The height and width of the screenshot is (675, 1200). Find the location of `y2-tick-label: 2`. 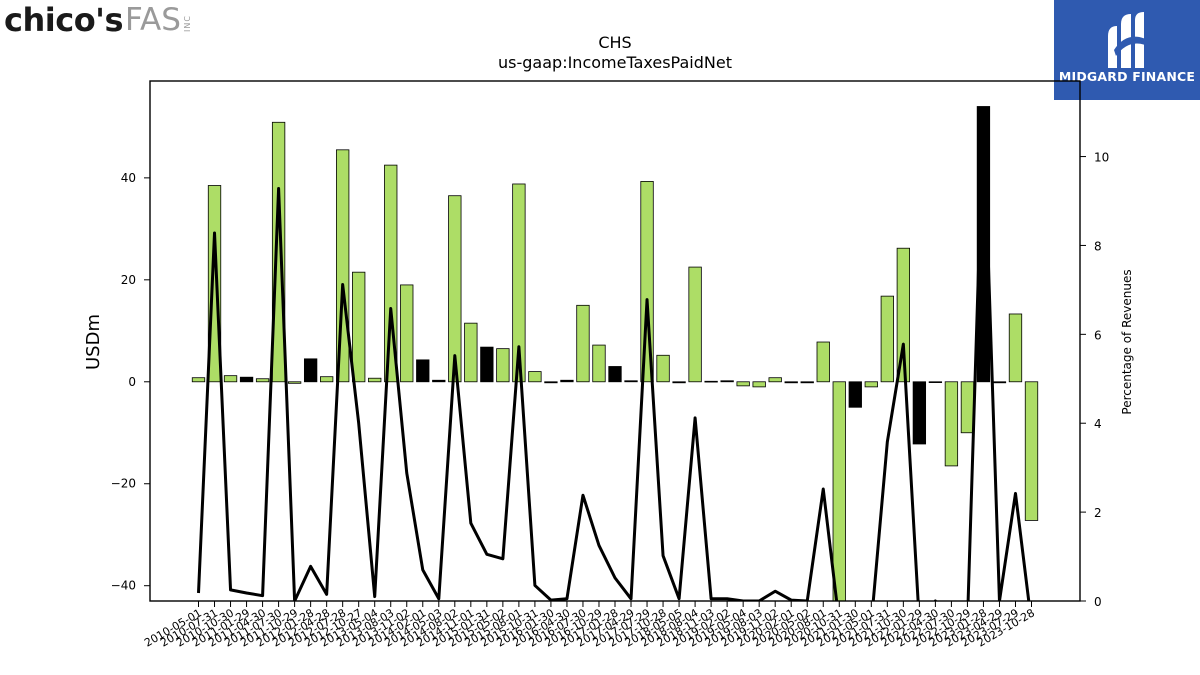

y2-tick-label: 2 is located at coordinates (1098, 513).